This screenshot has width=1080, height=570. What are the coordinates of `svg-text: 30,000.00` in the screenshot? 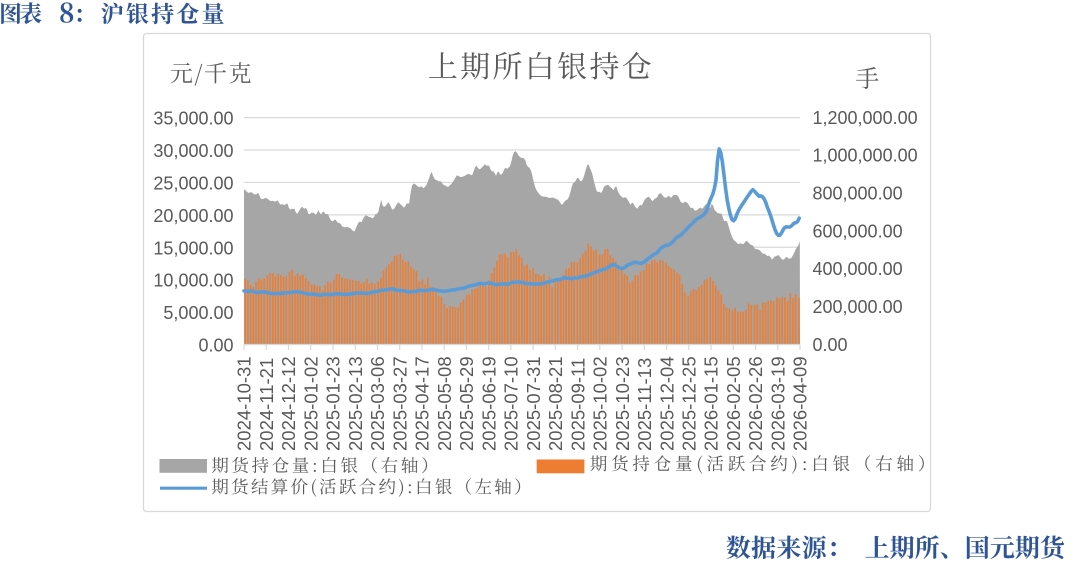 It's located at (193, 151).